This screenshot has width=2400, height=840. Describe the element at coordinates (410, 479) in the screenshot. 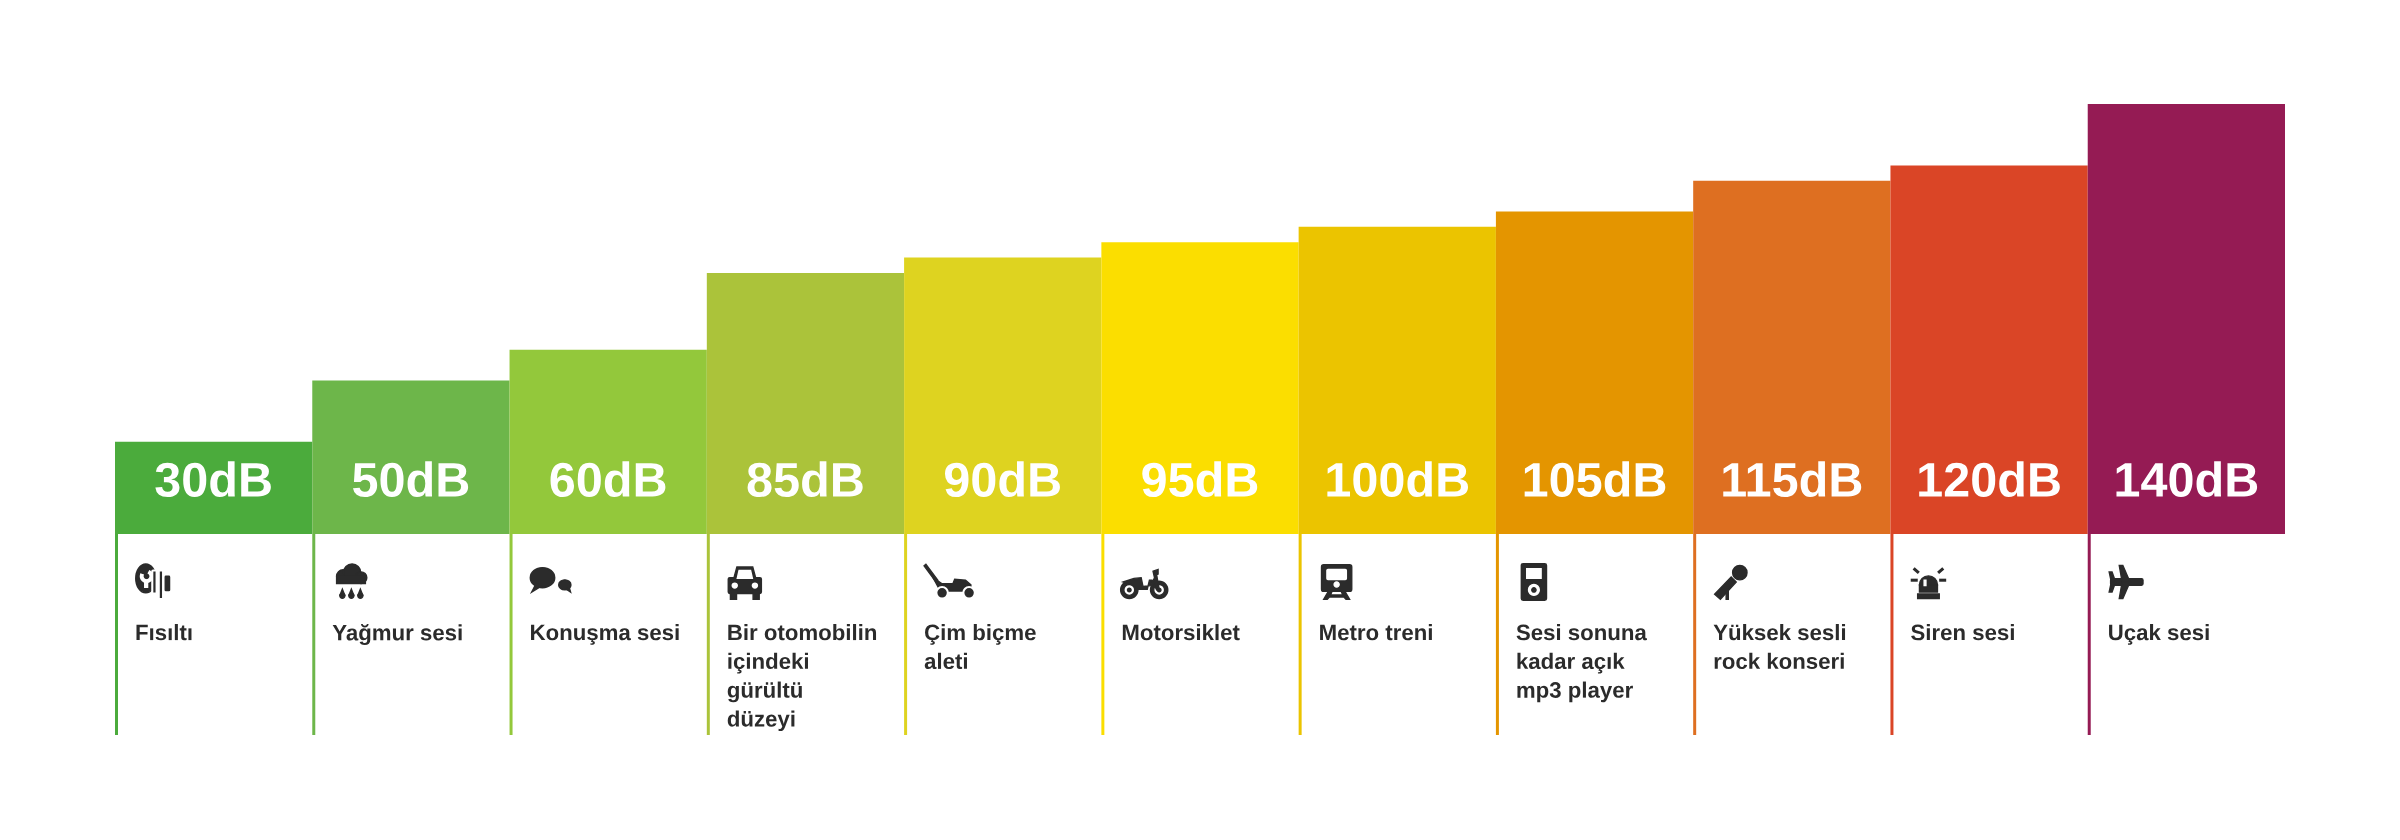

I see `data-label: 50dB` at that location.